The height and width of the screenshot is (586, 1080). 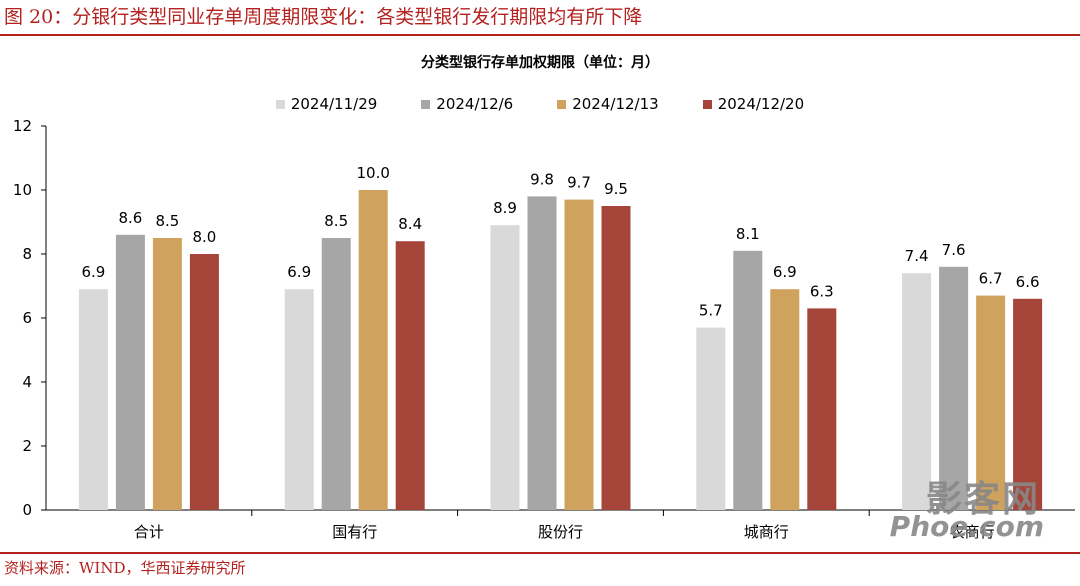 I want to click on data-label: 9.8, so click(x=542, y=179).